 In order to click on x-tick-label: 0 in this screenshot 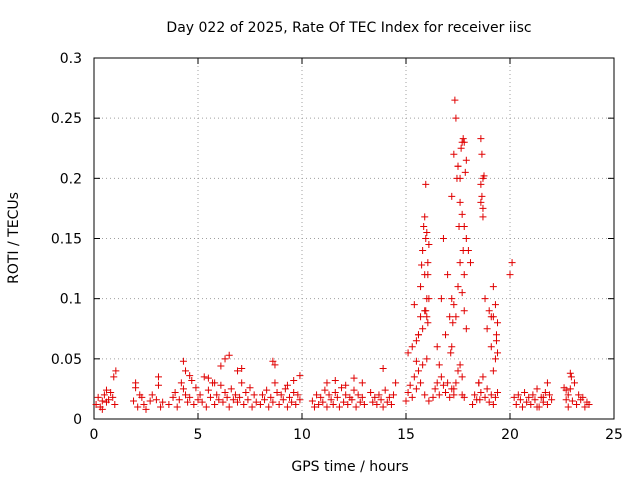, I will do `click(94, 435)`.